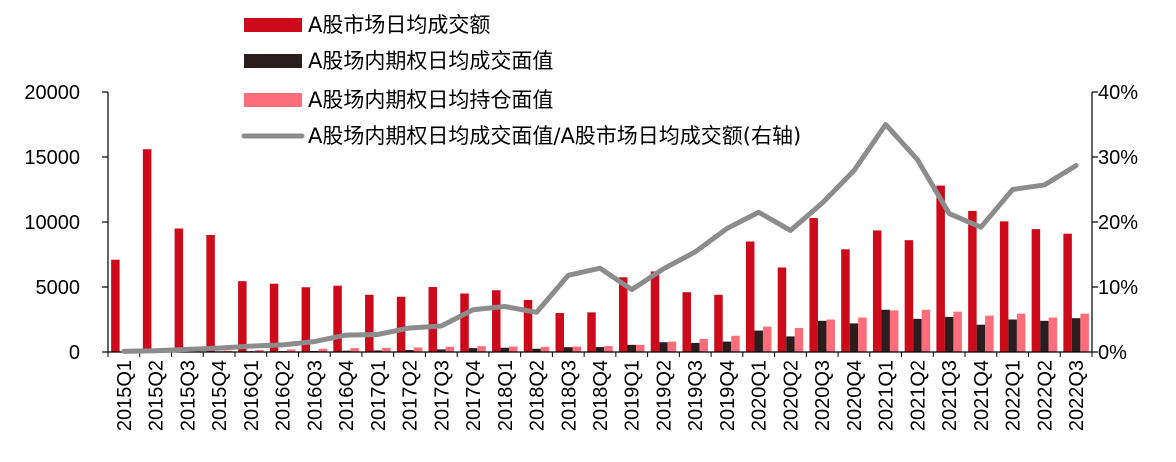 Image resolution: width=1176 pixels, height=462 pixels. What do you see at coordinates (1021, 332) in the screenshot?
I see `bar-3-2022Q1` at bounding box center [1021, 332].